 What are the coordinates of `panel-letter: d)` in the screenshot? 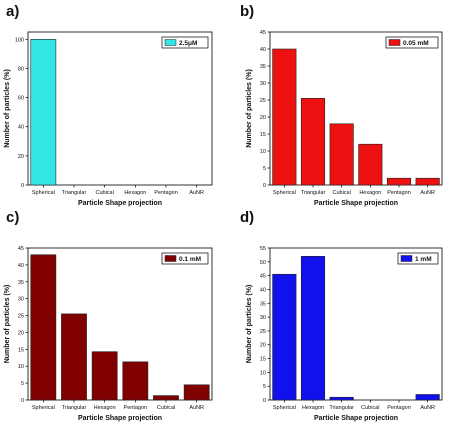 It's located at (247, 217).